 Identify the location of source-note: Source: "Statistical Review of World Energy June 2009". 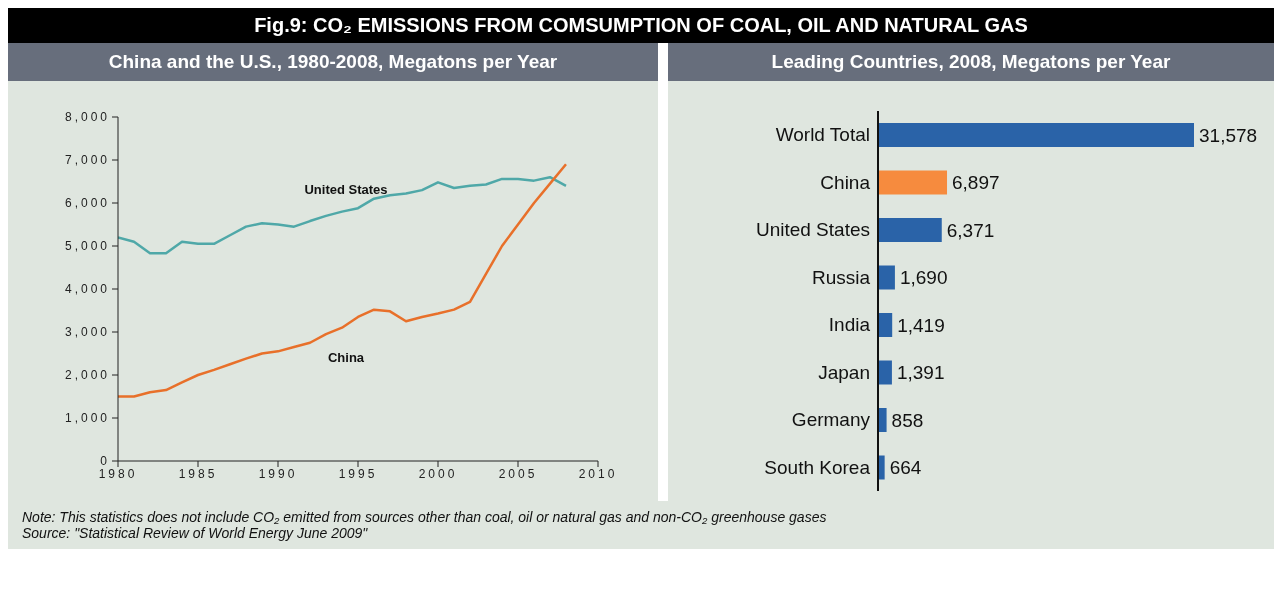
(195, 533).